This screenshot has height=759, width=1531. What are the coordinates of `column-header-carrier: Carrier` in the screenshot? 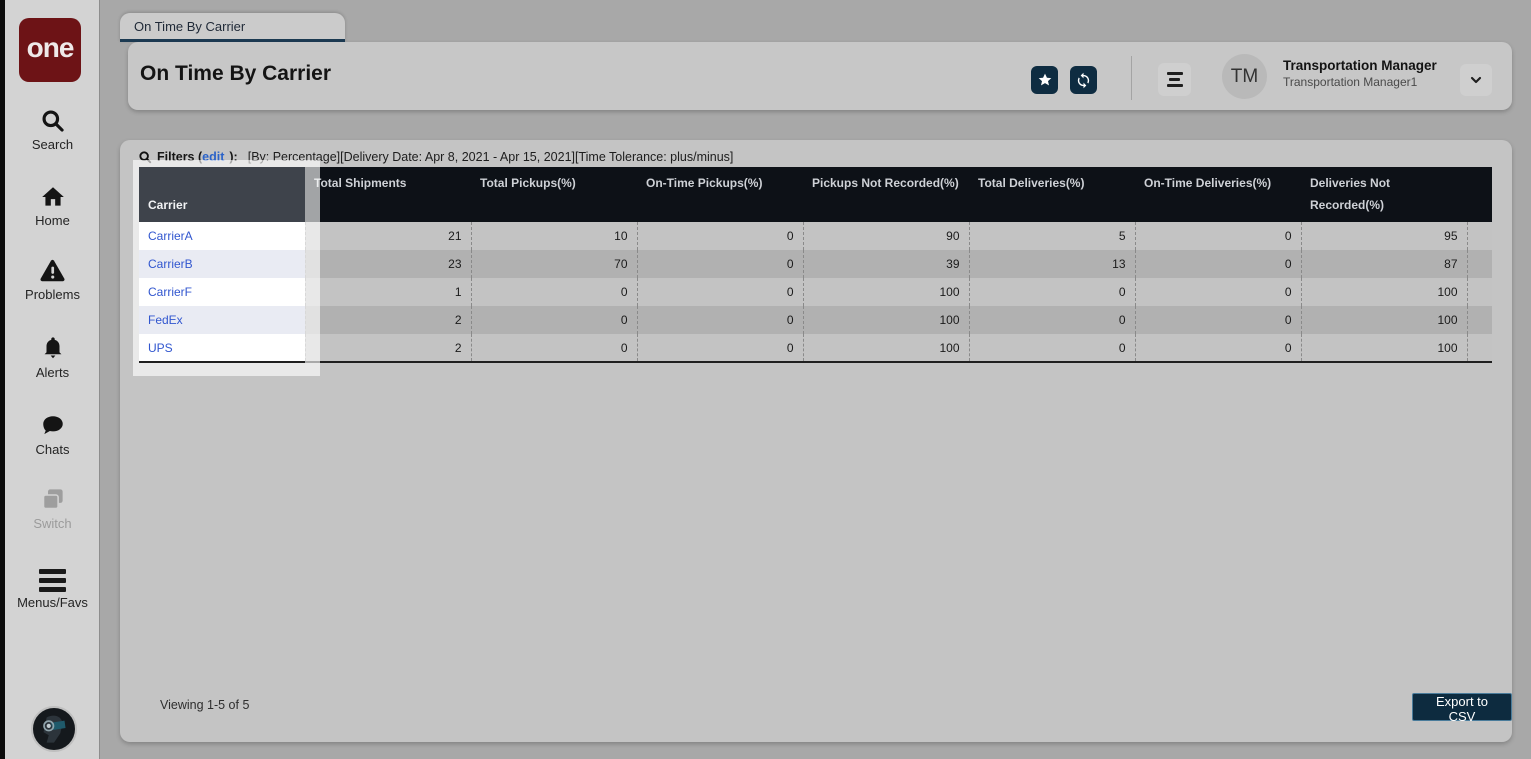 It's located at (222, 195).